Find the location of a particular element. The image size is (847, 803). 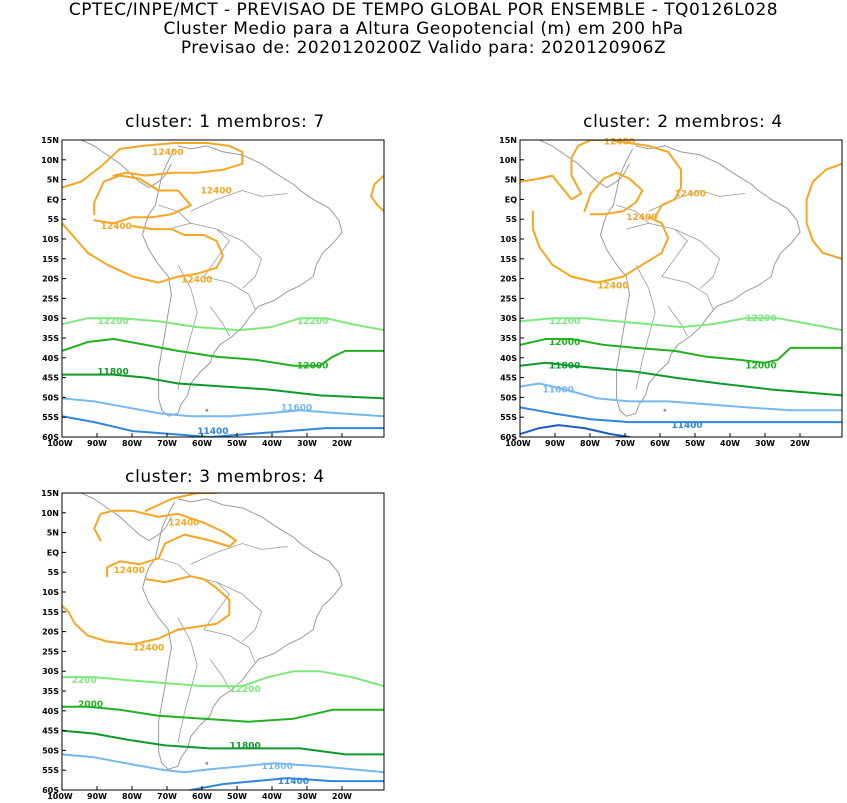

lat-tick-label: EQ is located at coordinates (53, 199).